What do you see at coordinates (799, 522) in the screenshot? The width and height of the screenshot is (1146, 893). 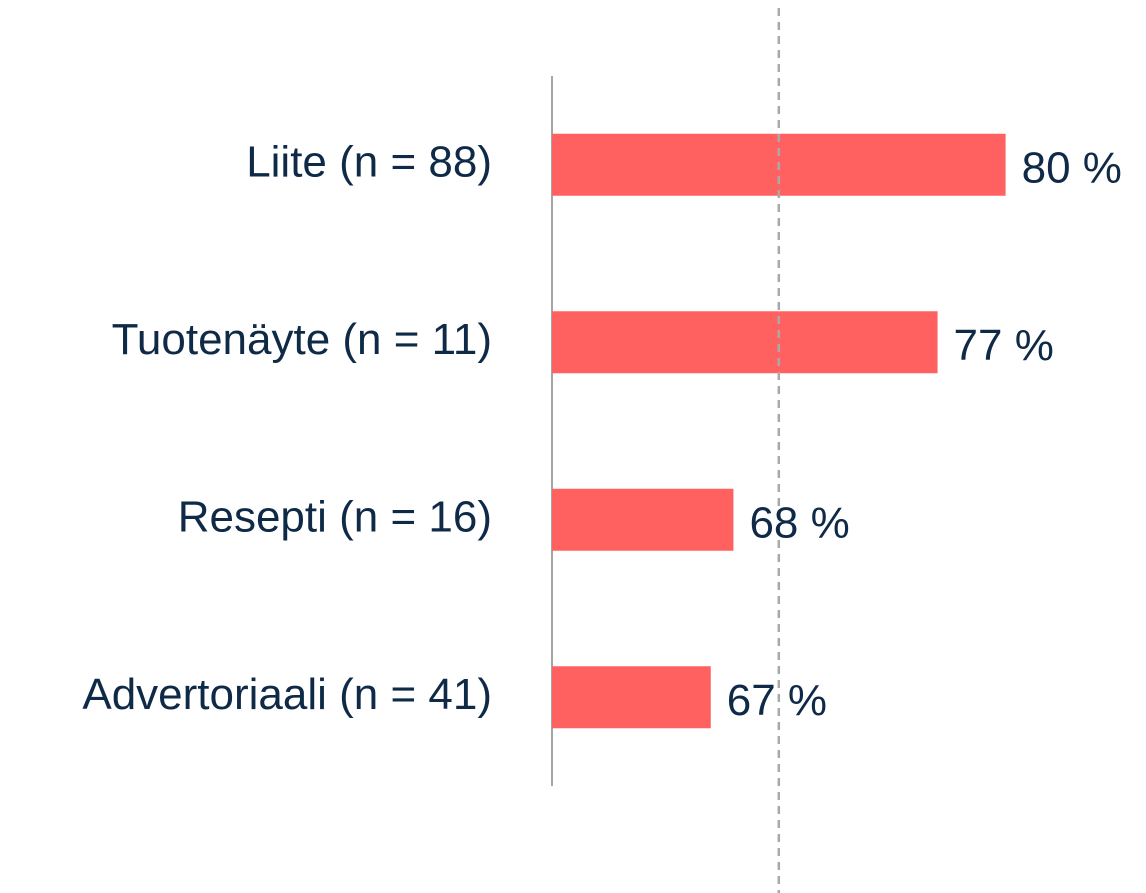 I see `value-label: 68 %` at bounding box center [799, 522].